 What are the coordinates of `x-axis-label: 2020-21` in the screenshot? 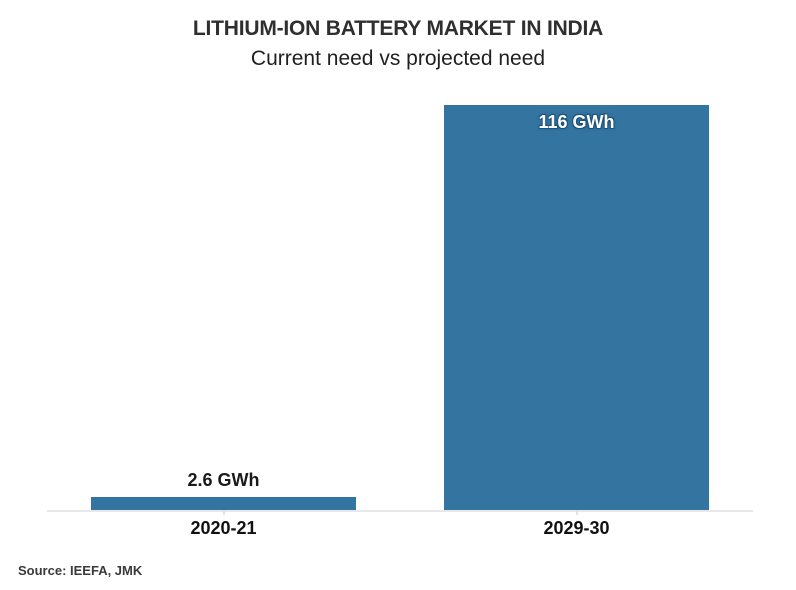 It's located at (223, 528).